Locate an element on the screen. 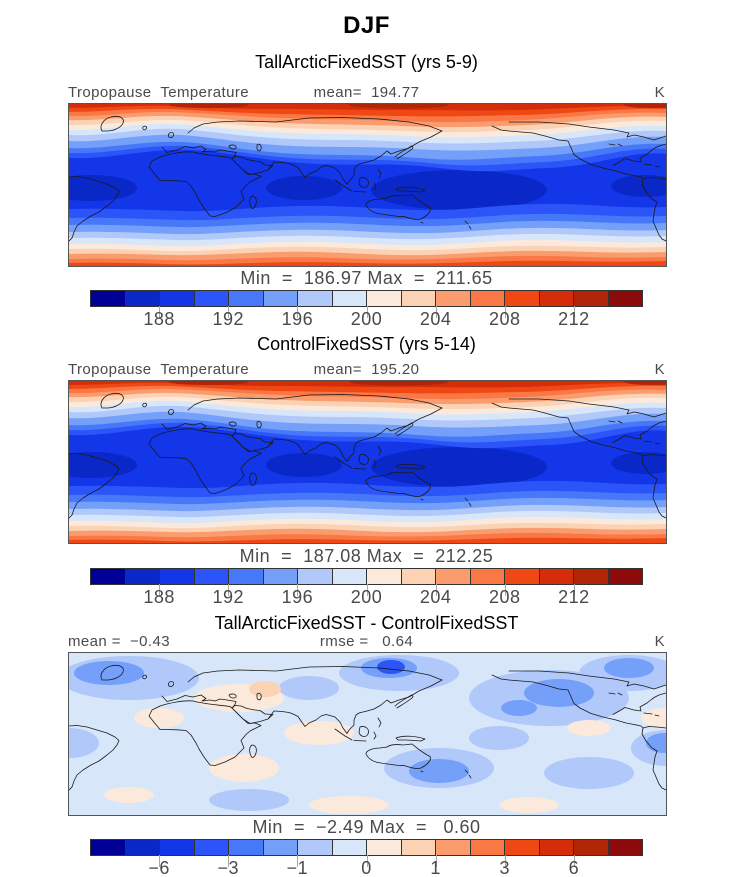 Image resolution: width=733 pixels, height=877 pixels. panel2-title: ControlFixedSST (yrs 5-14) is located at coordinates (366, 344).